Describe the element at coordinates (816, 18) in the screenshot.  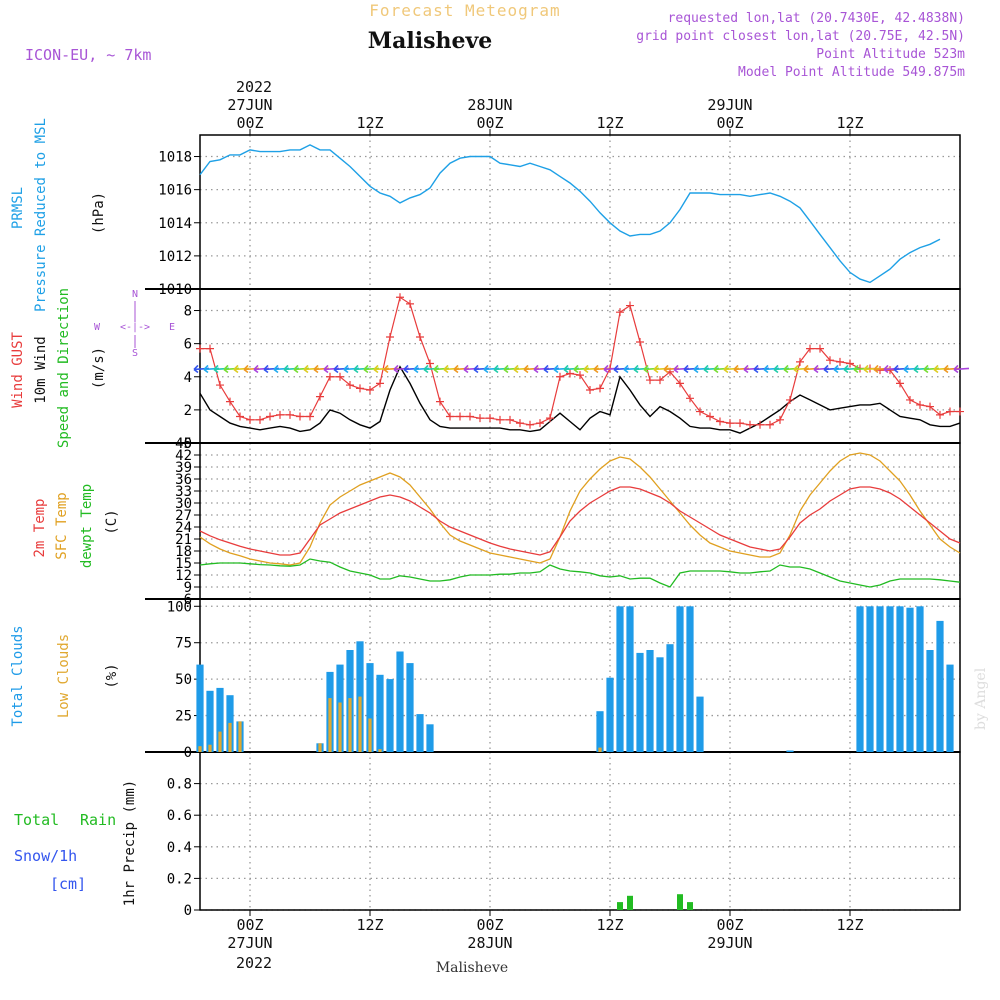
I see `requested-coords: requested lon,lat (20.7430E, 42.4838N)` at that location.